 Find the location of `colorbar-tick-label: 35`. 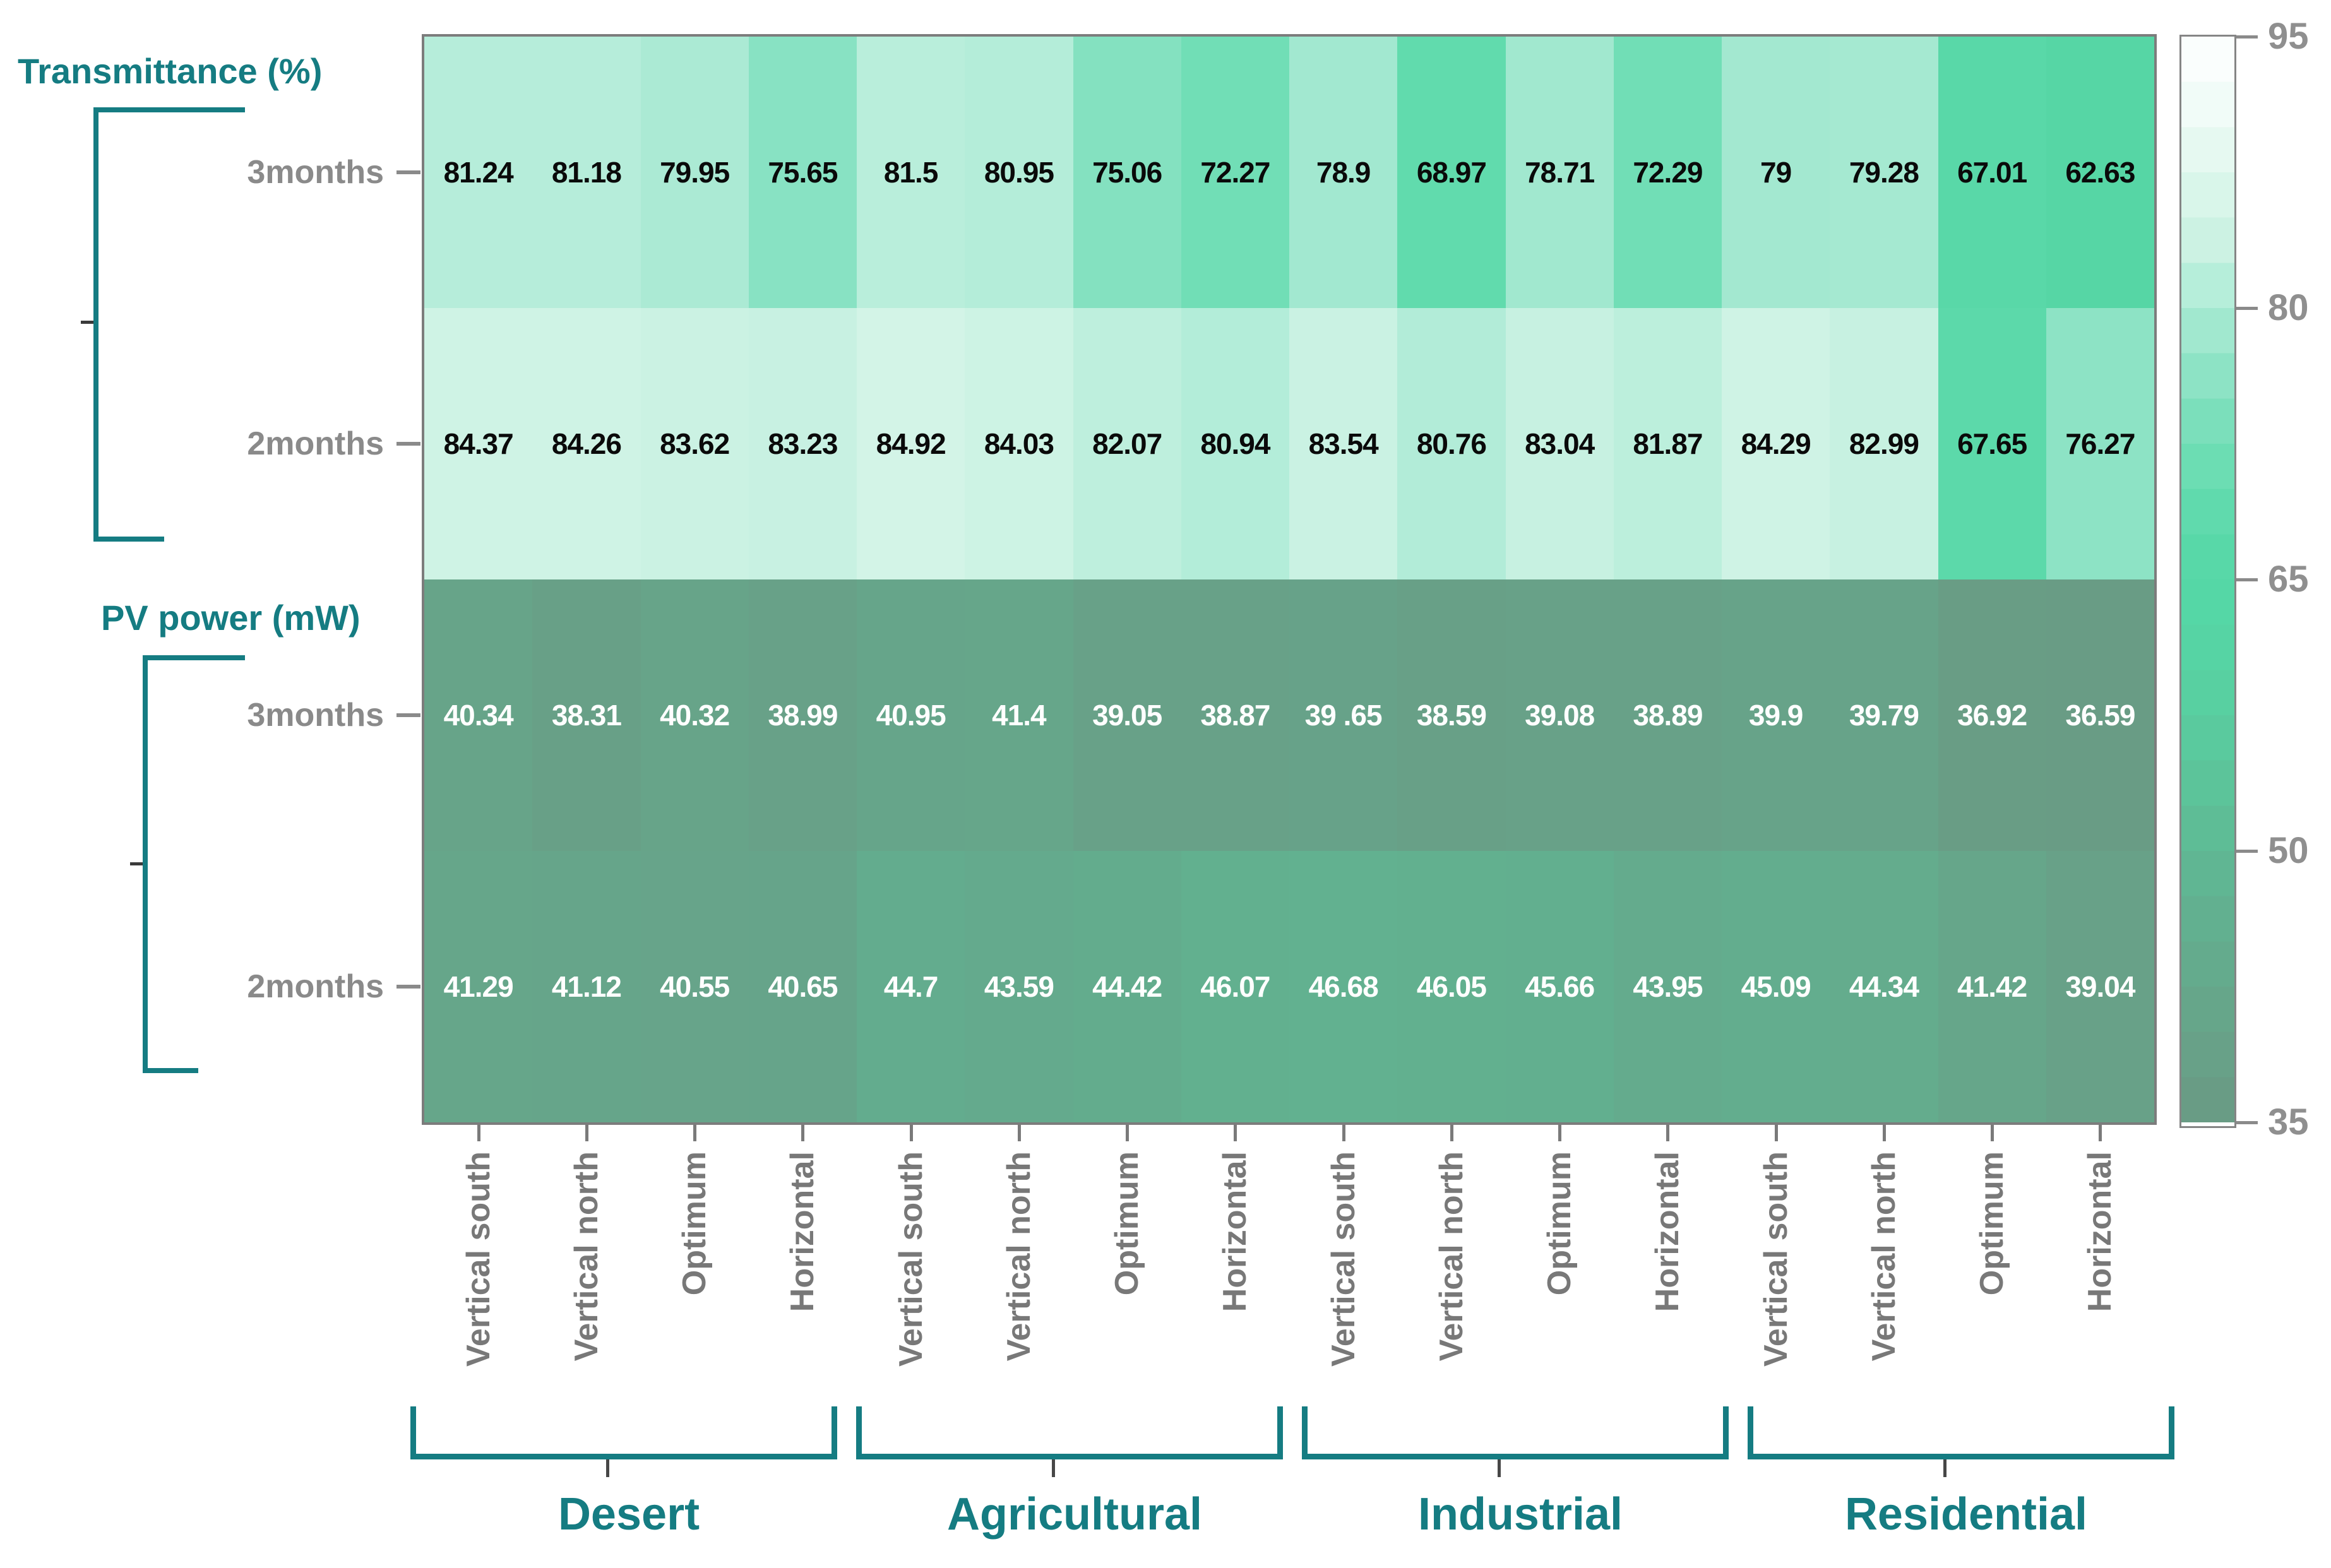

colorbar-tick-label: 35 is located at coordinates (2288, 1122).